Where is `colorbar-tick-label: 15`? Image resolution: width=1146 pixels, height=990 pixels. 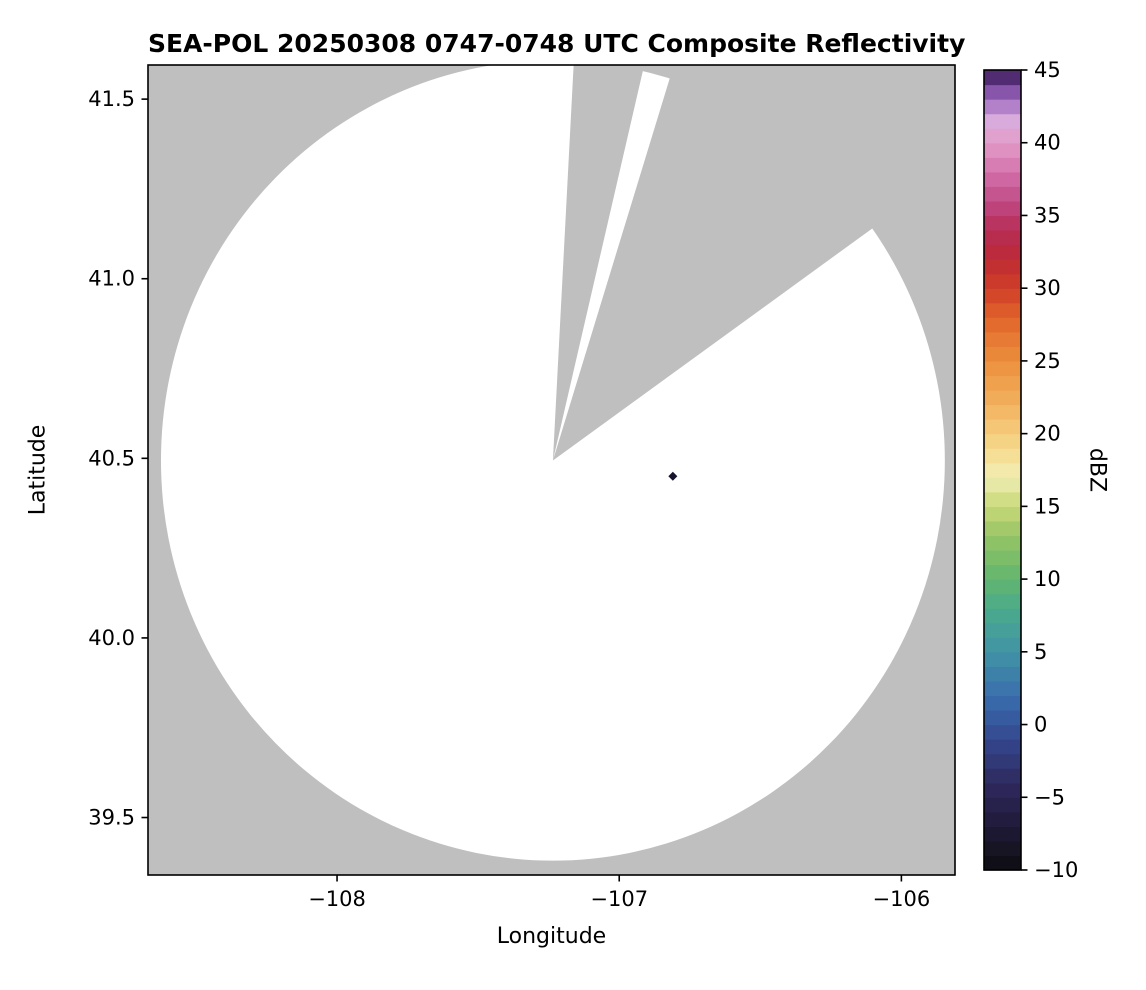
colorbar-tick-label: 15 is located at coordinates (1047, 506).